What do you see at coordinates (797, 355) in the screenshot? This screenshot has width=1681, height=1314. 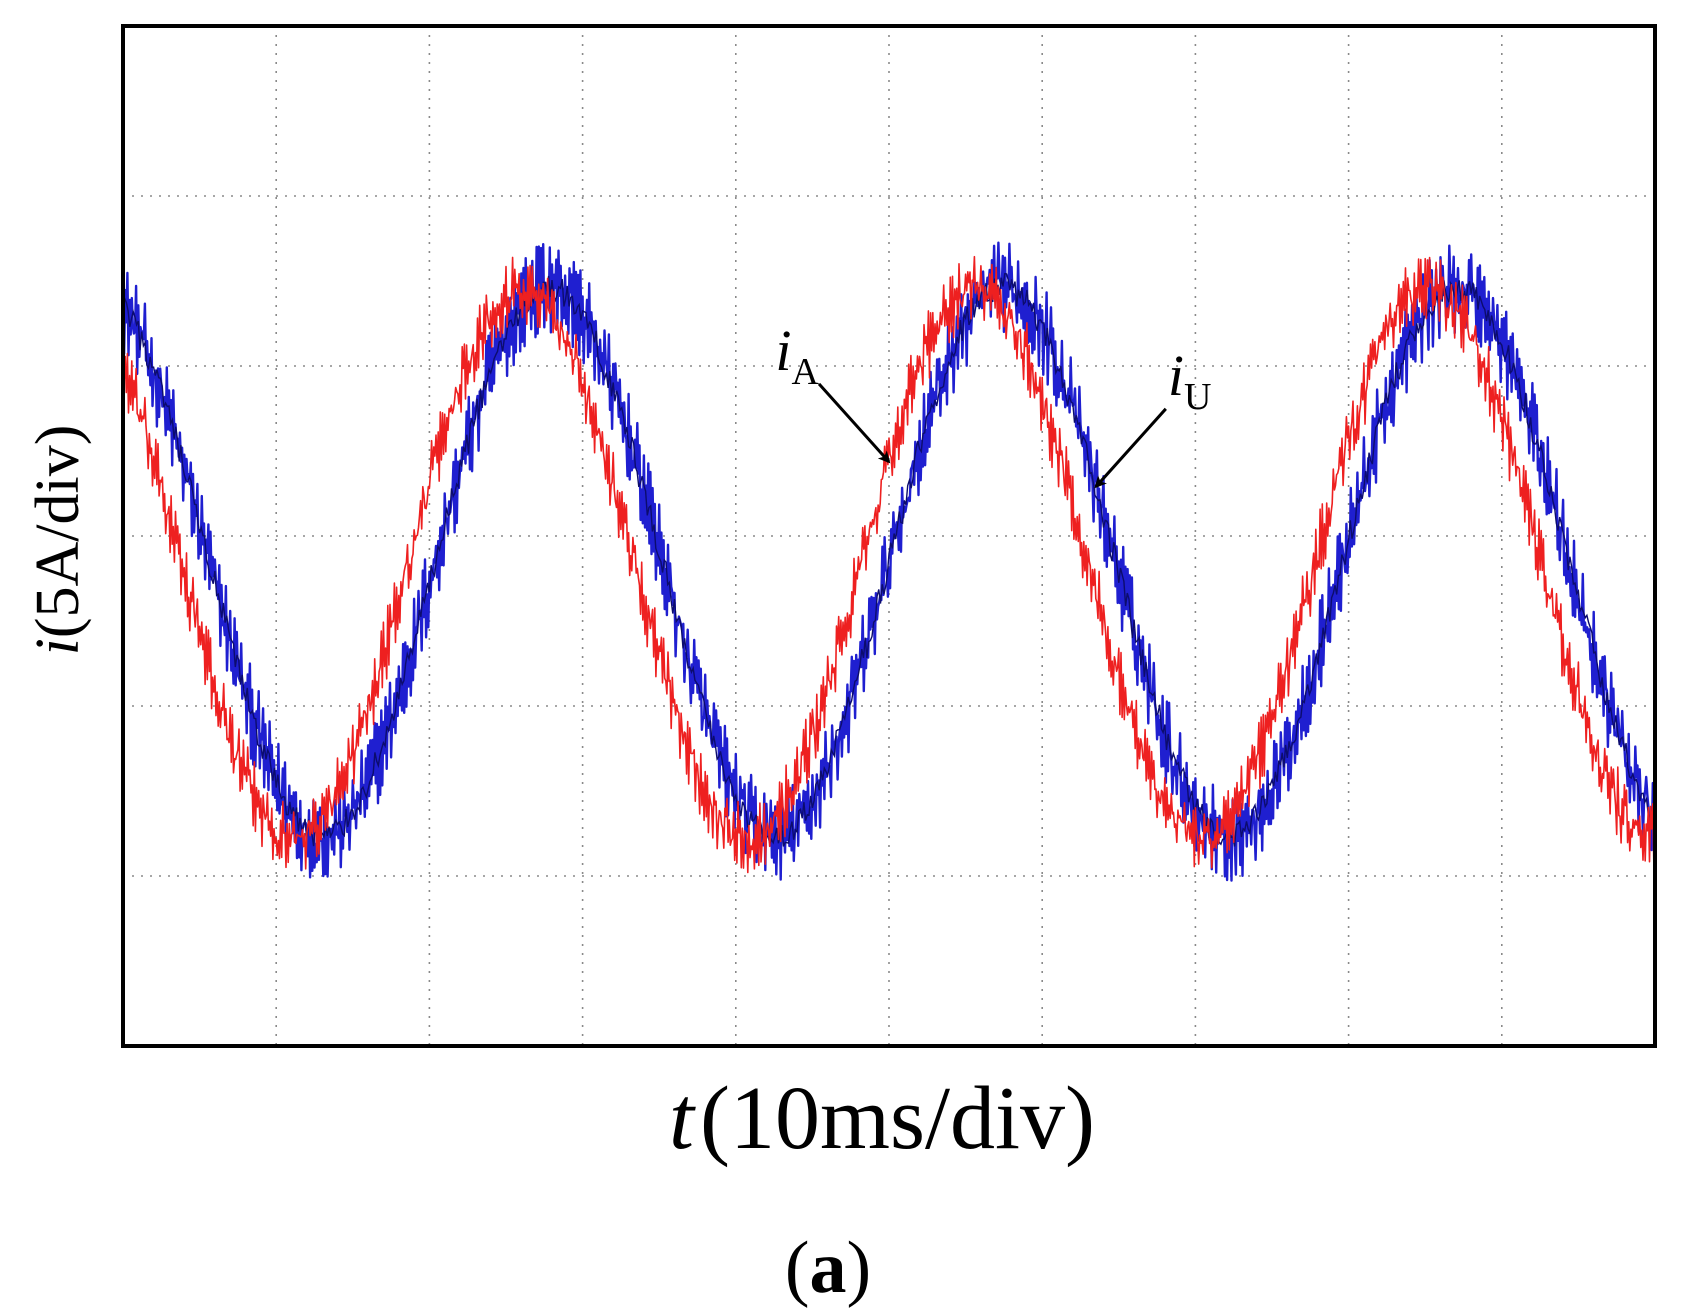 I see `annotation-label-iA: iA` at bounding box center [797, 355].